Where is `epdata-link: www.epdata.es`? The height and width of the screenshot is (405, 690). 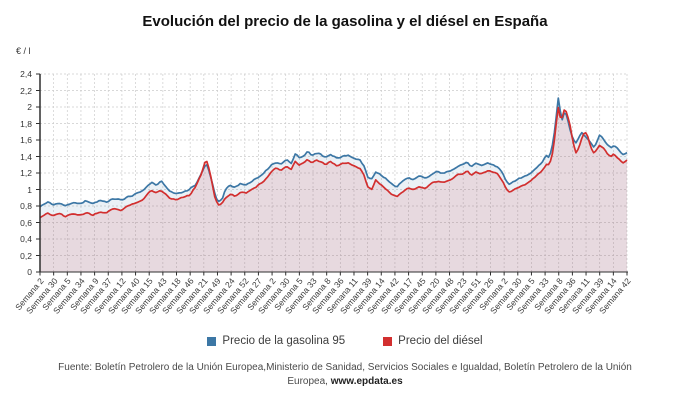
epdata-link: www.epdata.es is located at coordinates (366, 381).